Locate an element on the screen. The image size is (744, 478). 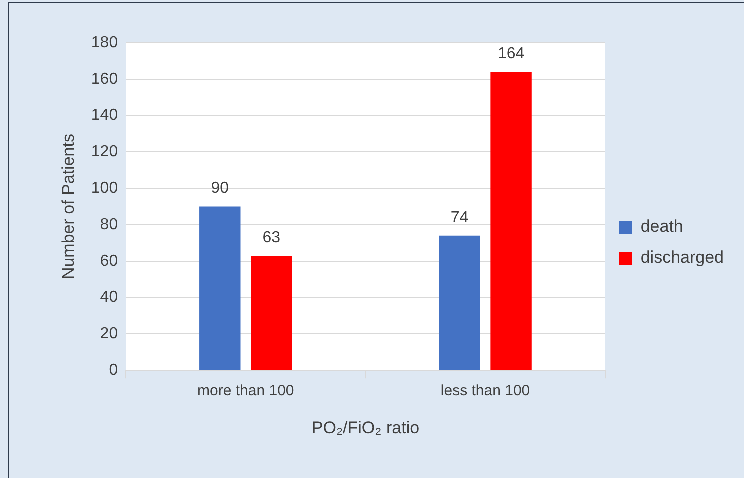
data-label: 74 is located at coordinates (459, 217).